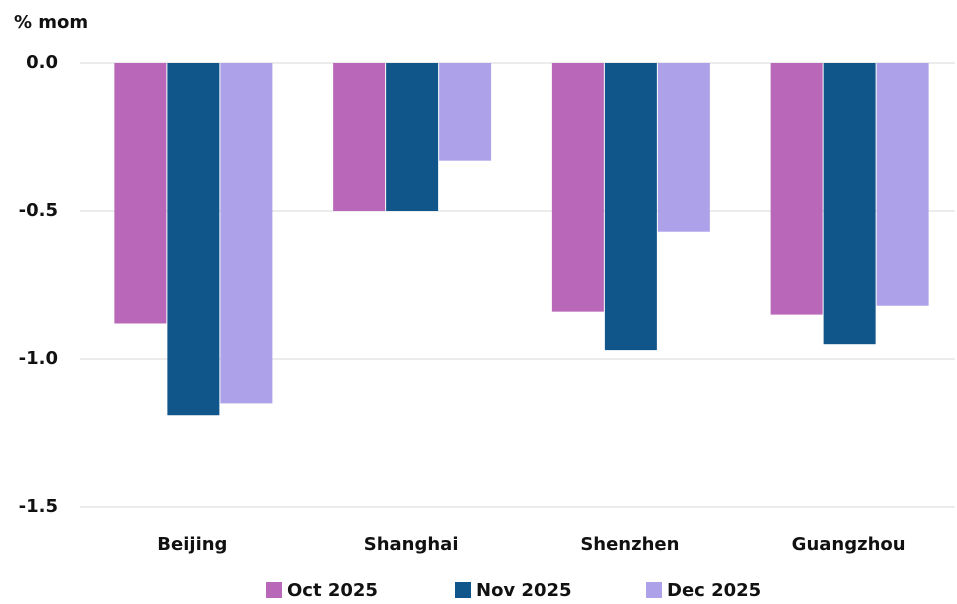  What do you see at coordinates (51, 22) in the screenshot?
I see `y-axis-label: % mom` at bounding box center [51, 22].